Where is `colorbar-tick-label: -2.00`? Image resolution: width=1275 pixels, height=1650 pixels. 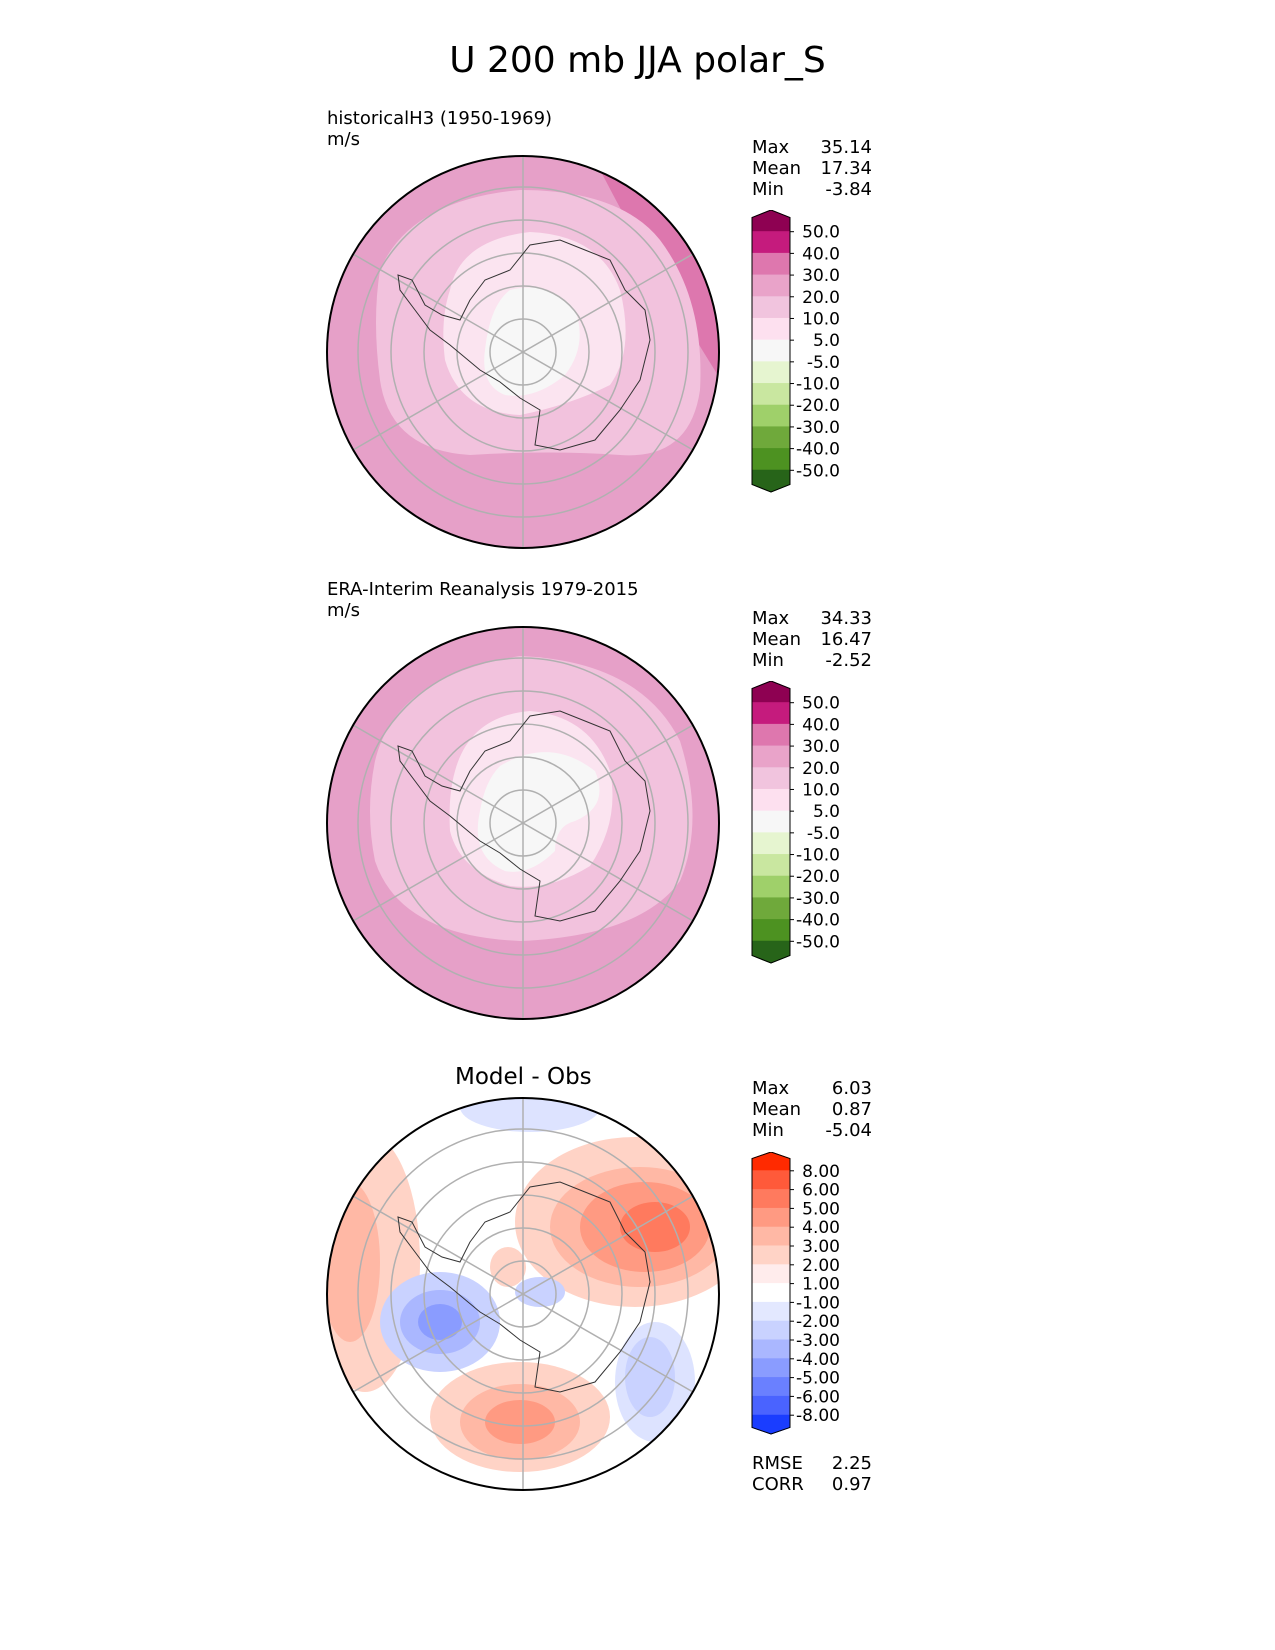 colorbar-tick-label: -2.00 is located at coordinates (818, 1322).